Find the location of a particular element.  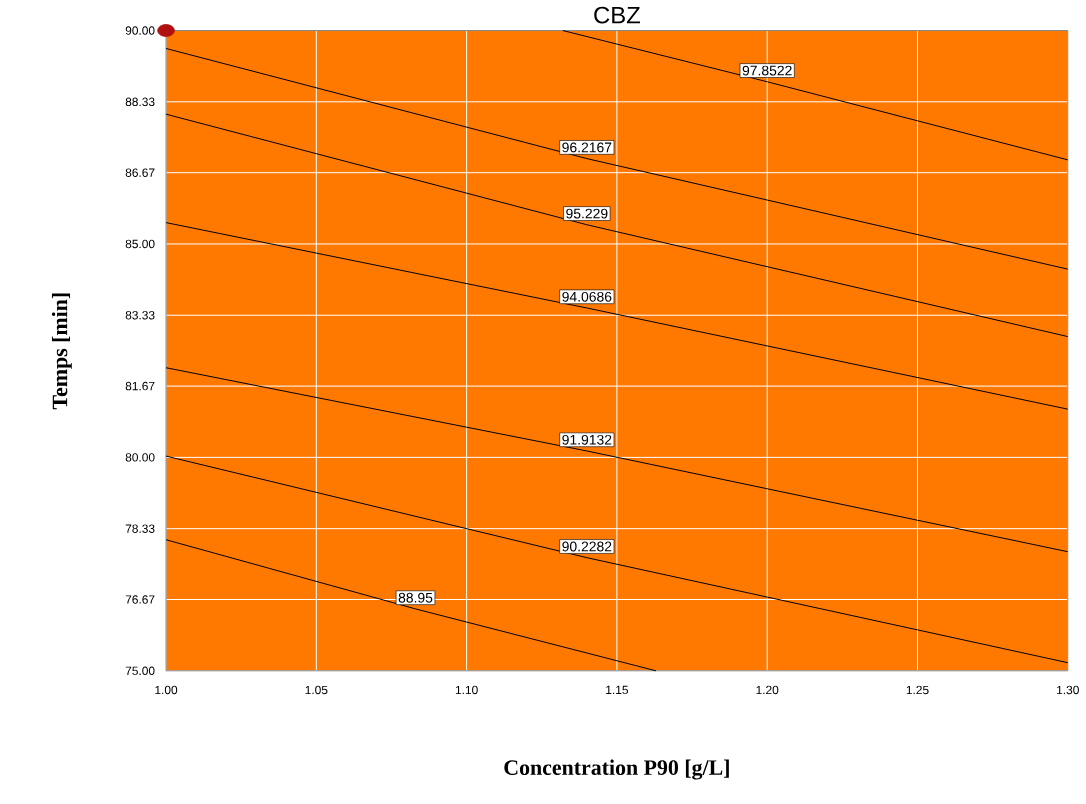

x-tick-label: 1.05 is located at coordinates (316, 690).